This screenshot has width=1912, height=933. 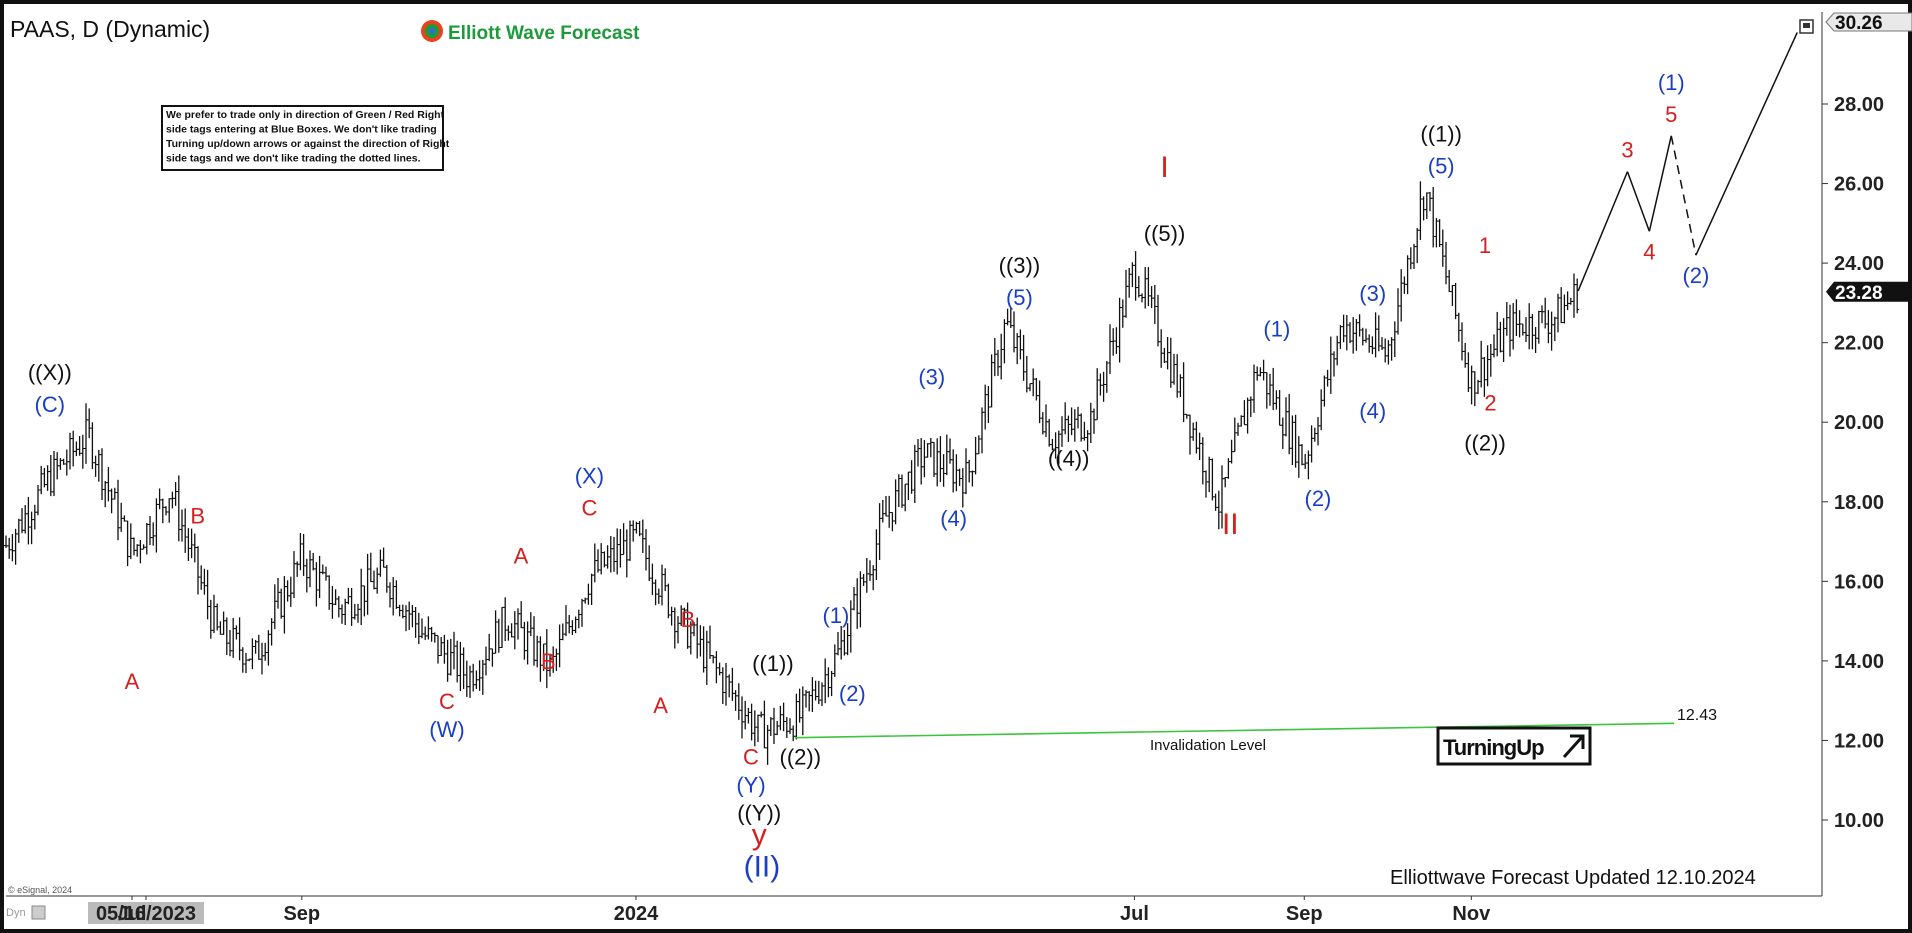 What do you see at coordinates (1208, 745) in the screenshot?
I see `invalidation-label: Invalidation Level` at bounding box center [1208, 745].